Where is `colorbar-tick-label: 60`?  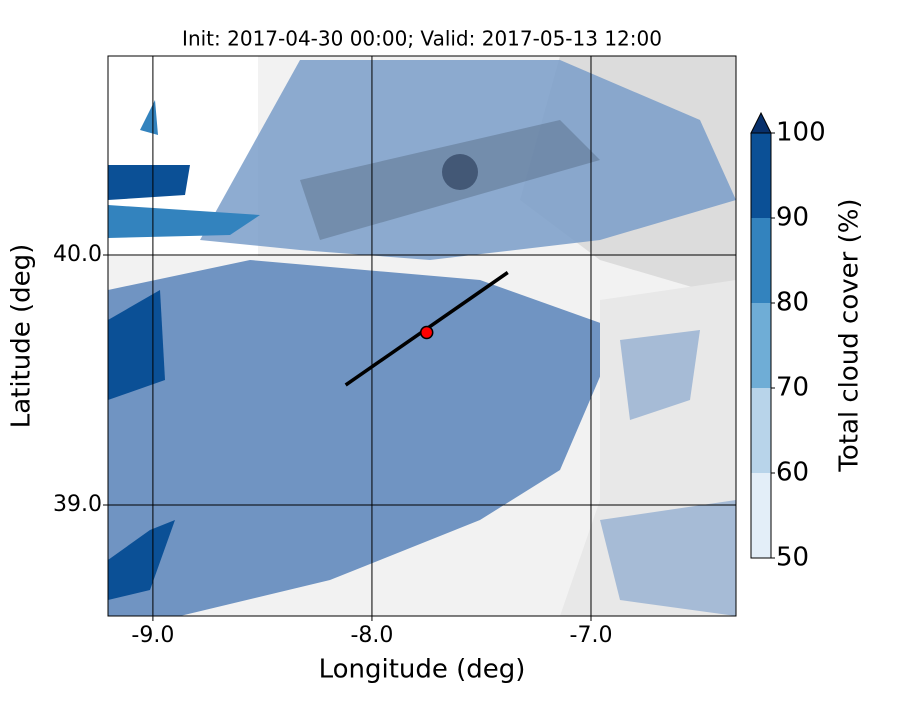
colorbar-tick-label: 60 is located at coordinates (792, 473).